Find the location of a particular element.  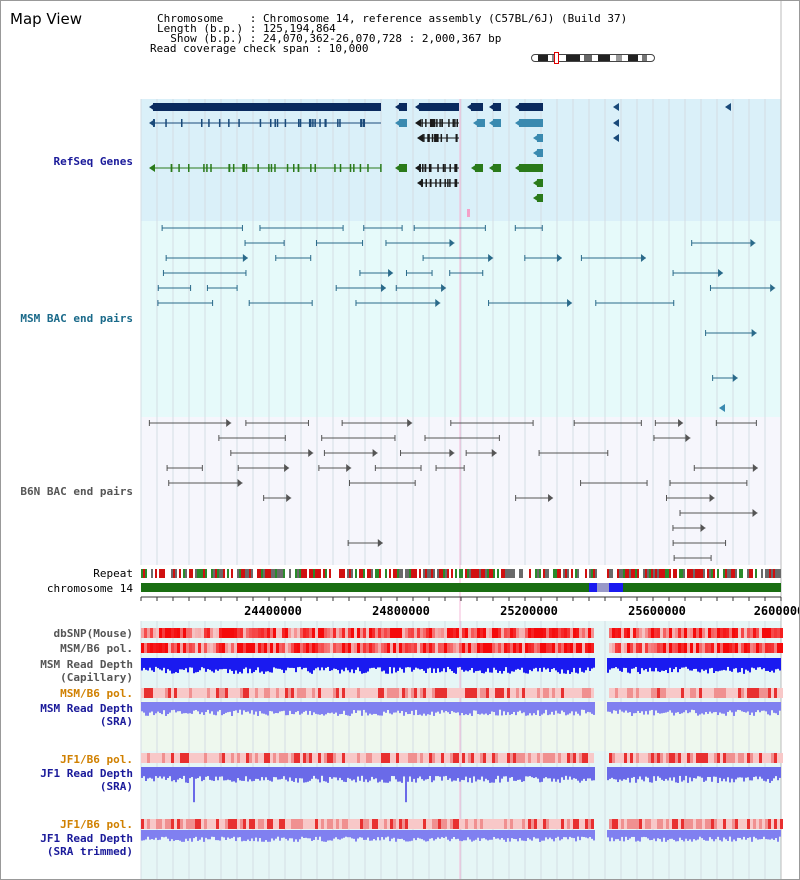

track-label-msm-bac: MSM BAC end pairs is located at coordinates (76, 318).